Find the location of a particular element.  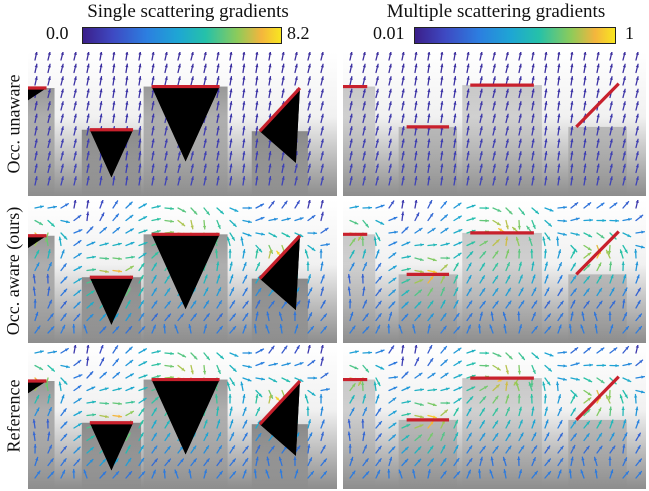

colorbar-multiple is located at coordinates (515, 35).